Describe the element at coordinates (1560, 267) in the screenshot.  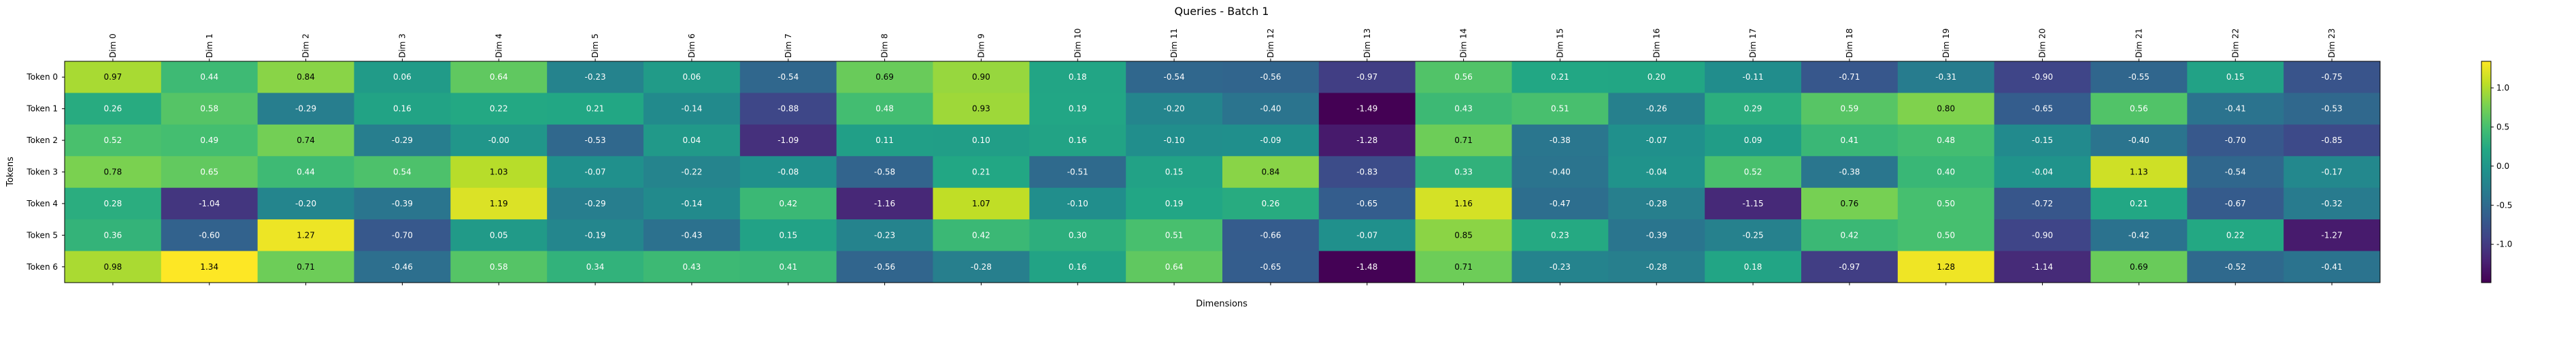
I see `cell-value-label: -0.23` at that location.